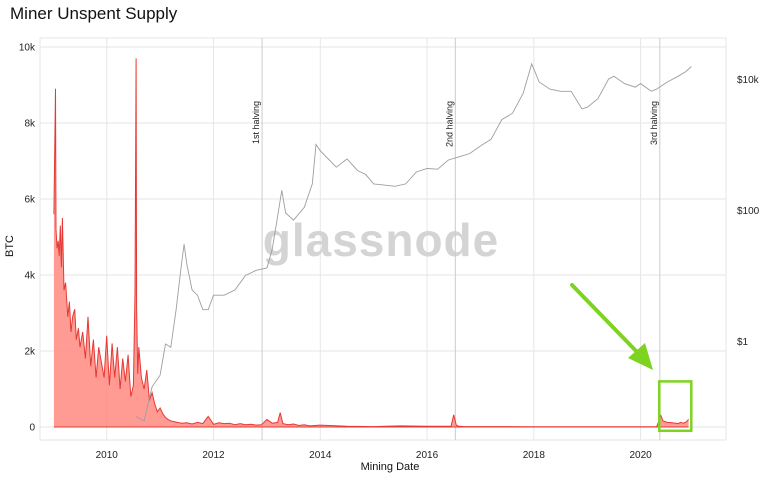 This screenshot has width=763, height=477. I want to click on highlight-annotation, so click(631, 358).